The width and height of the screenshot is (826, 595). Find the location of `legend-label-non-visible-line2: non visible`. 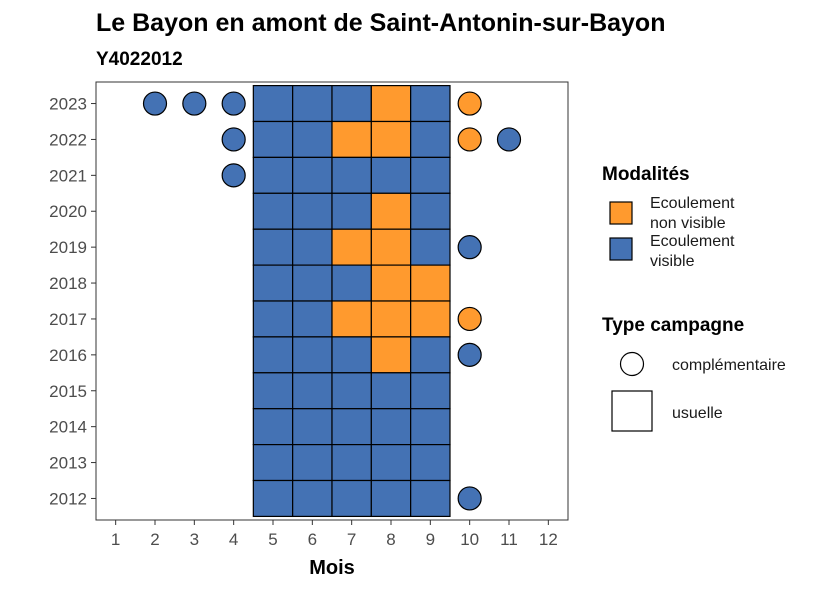

legend-label-non-visible-line2: non visible is located at coordinates (688, 223).